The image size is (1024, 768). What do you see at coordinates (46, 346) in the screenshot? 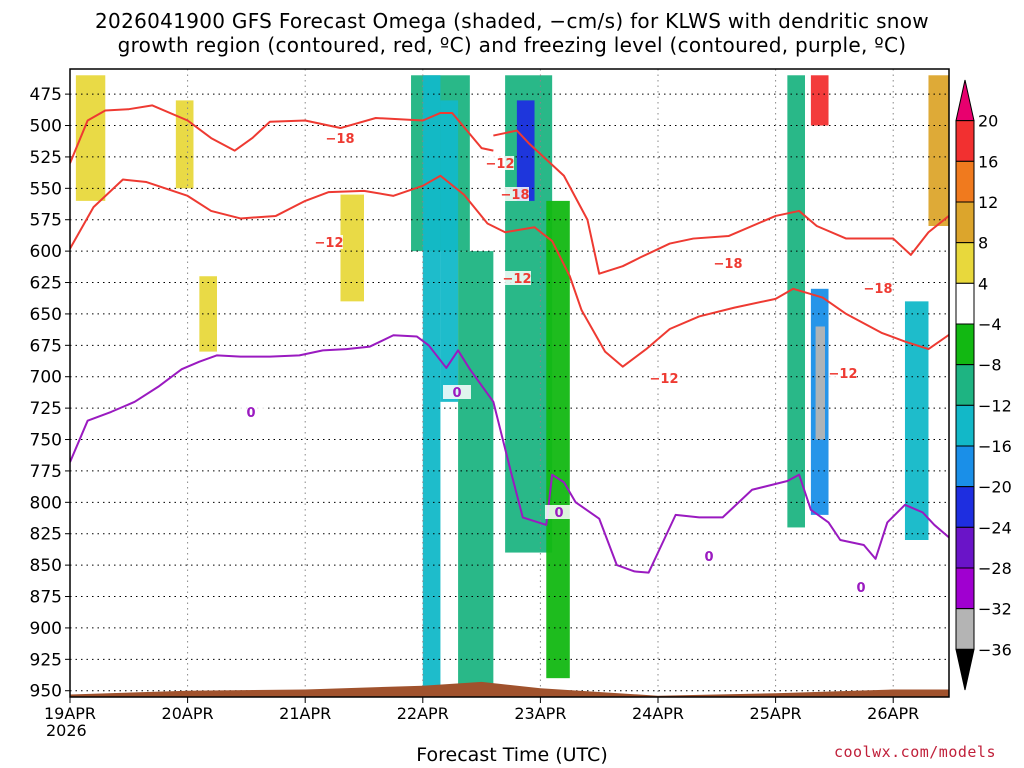
I see `y-tick-label-675: 675` at bounding box center [46, 346].